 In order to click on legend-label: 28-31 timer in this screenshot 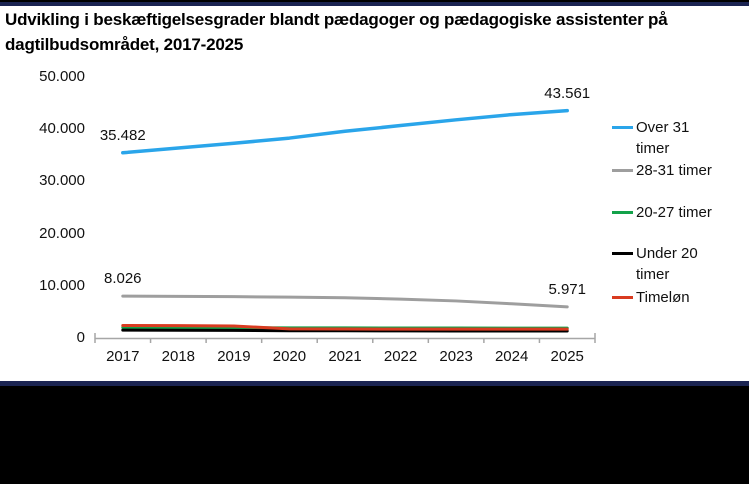, I will do `click(674, 170)`.